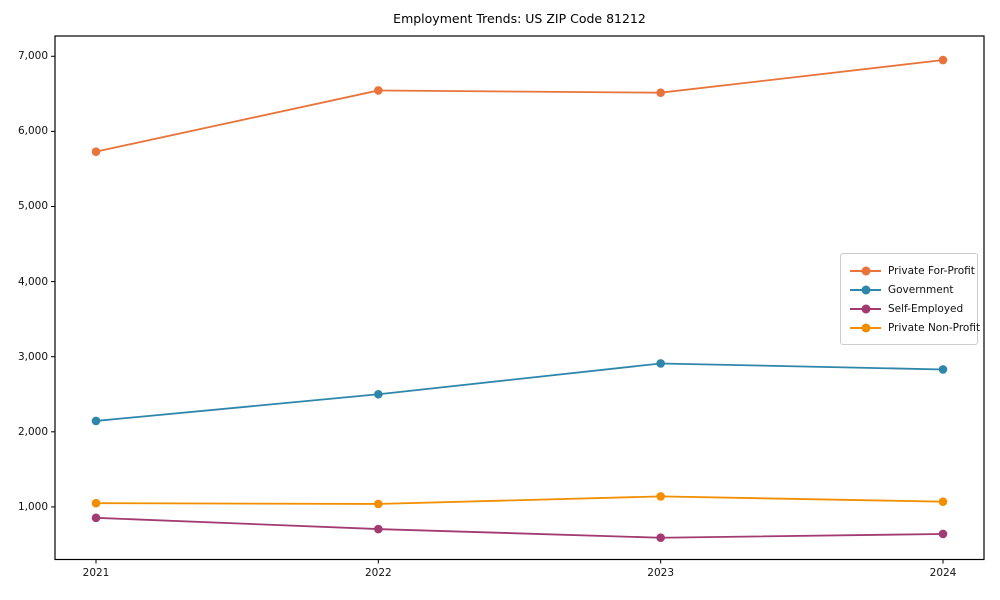 This screenshot has height=600, width=1000. What do you see at coordinates (32, 56) in the screenshot?
I see `y-tick-label: 7,000` at bounding box center [32, 56].